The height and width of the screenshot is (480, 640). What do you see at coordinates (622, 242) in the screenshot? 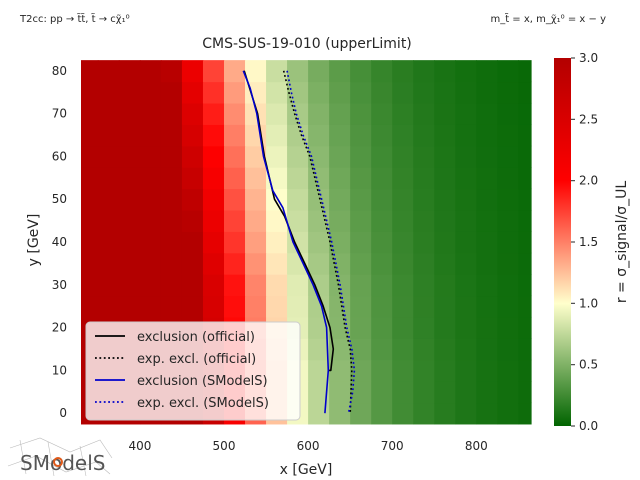
I see `colorbar-label: r = σ_signal/σ_UL` at bounding box center [622, 242].